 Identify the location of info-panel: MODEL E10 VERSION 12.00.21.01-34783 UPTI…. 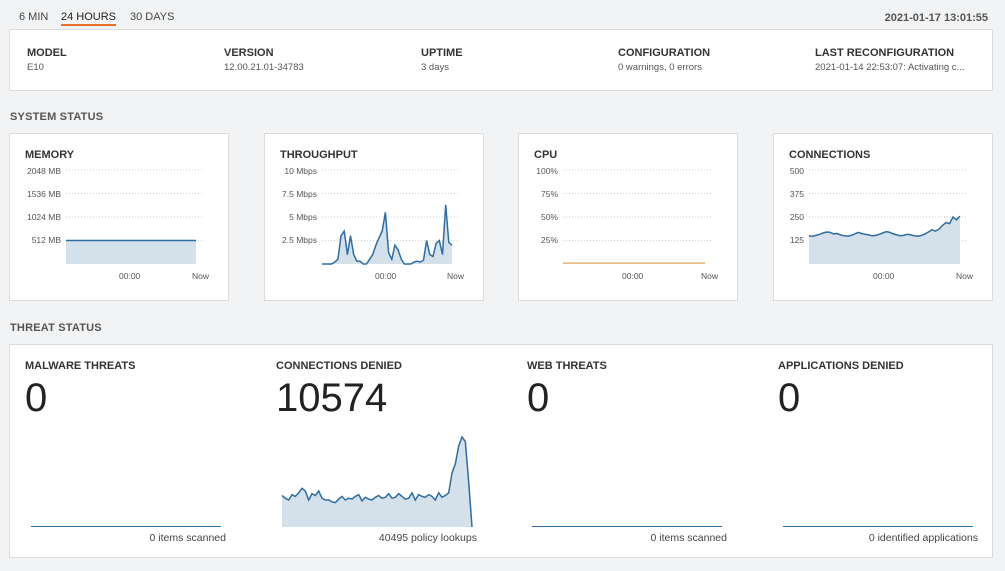
(501, 60).